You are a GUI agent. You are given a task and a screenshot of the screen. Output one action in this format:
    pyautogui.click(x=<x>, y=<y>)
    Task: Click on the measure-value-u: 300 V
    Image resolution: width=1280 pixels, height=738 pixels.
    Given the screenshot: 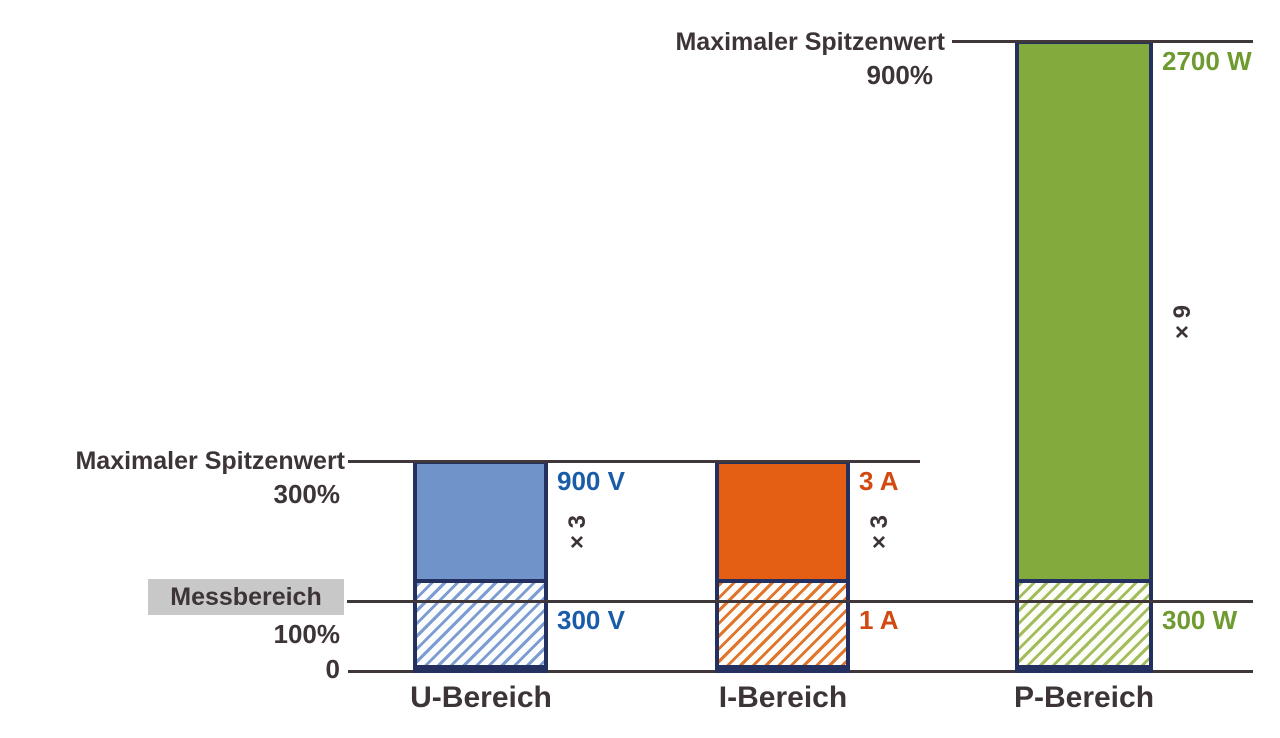 What is the action you would take?
    pyautogui.click(x=591, y=620)
    